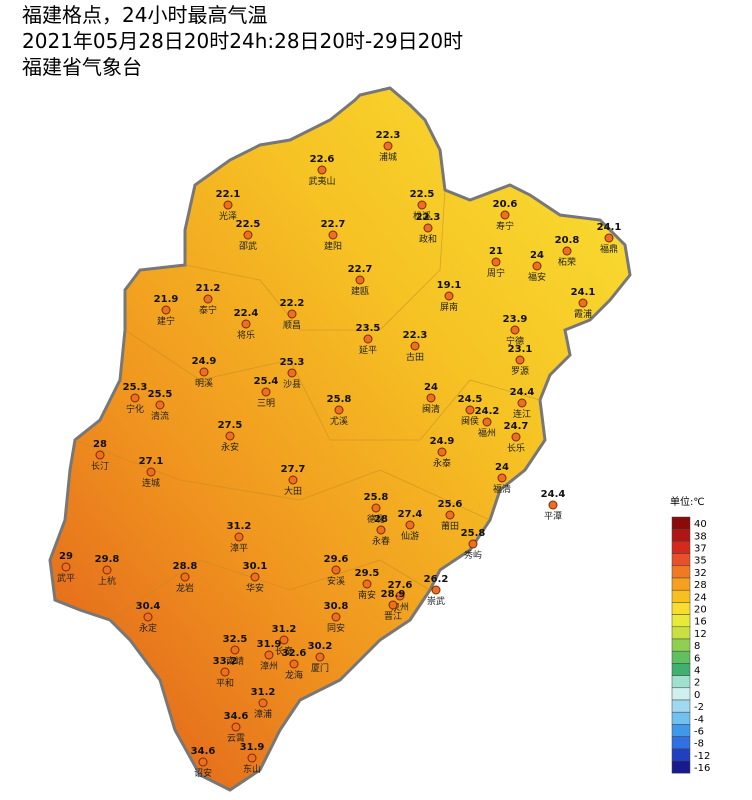 This screenshot has height=800, width=752. I want to click on station-value: 31.2, so click(284, 629).